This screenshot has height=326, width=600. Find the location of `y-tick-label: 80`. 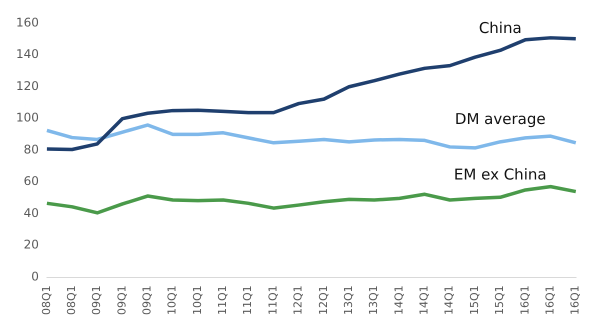

y-tick-label: 80 is located at coordinates (31, 149).